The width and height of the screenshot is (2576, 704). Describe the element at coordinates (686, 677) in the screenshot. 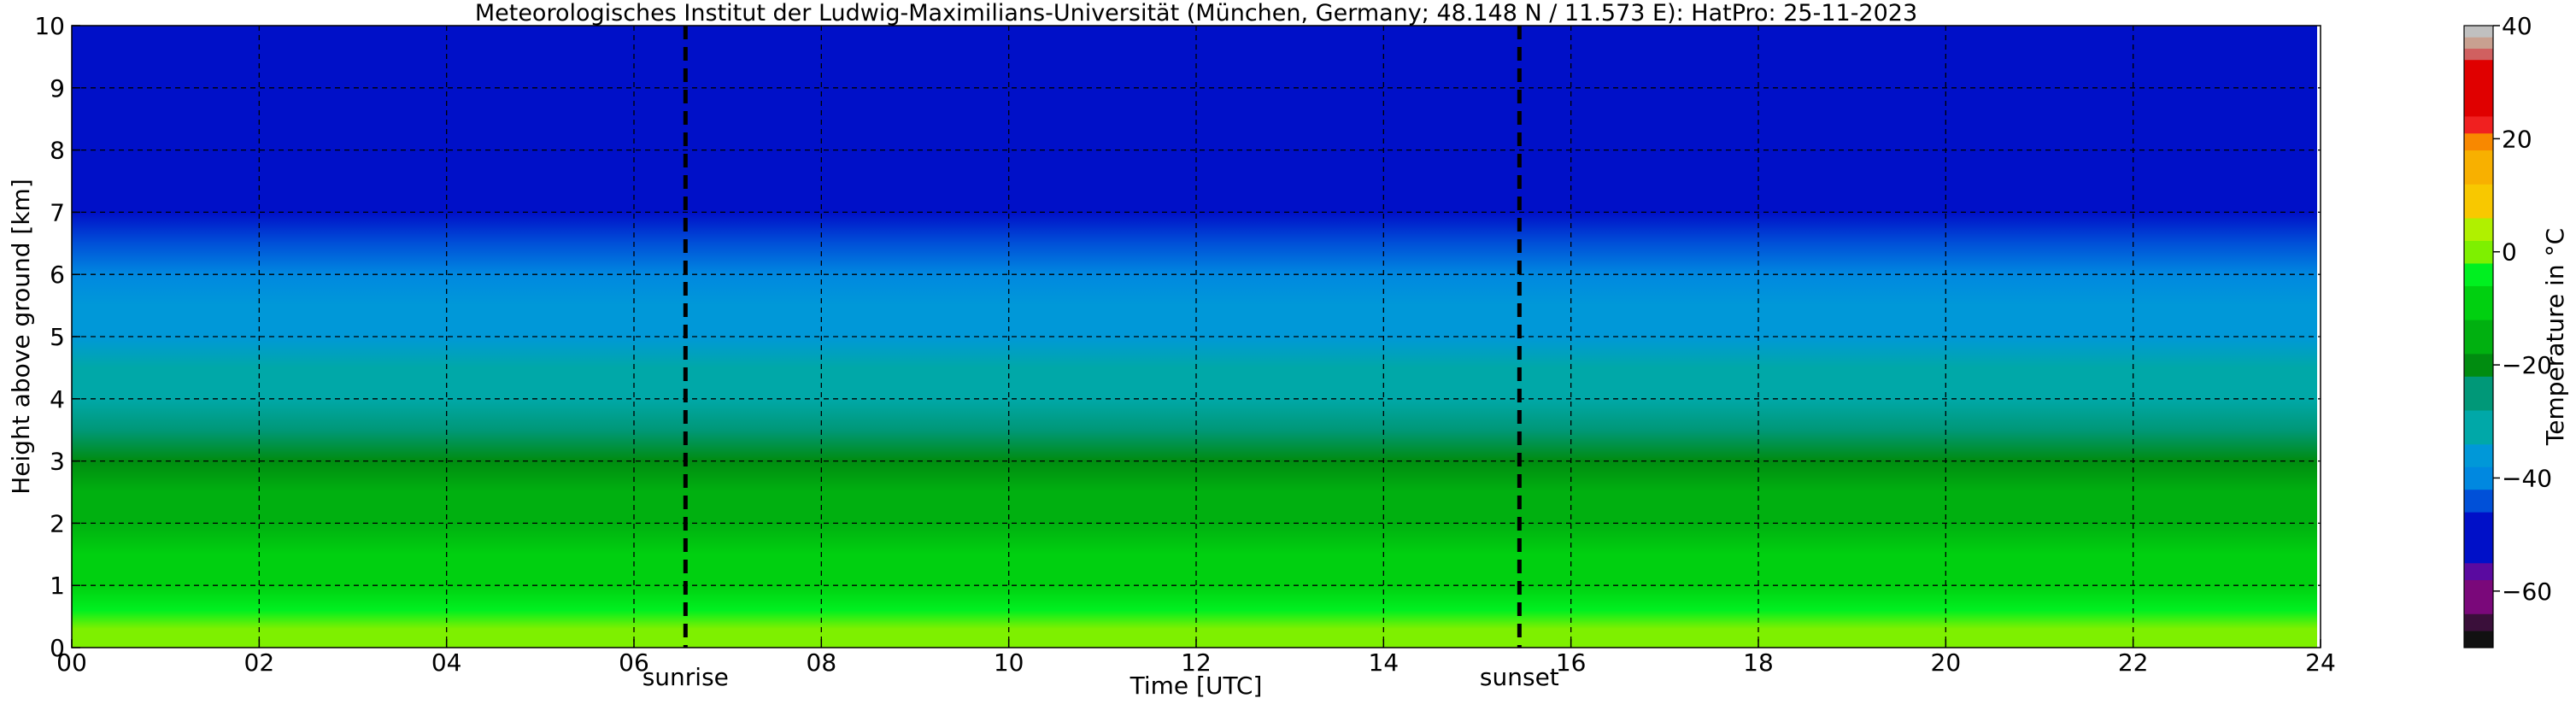

I see `sunrise-label: sunrise` at that location.